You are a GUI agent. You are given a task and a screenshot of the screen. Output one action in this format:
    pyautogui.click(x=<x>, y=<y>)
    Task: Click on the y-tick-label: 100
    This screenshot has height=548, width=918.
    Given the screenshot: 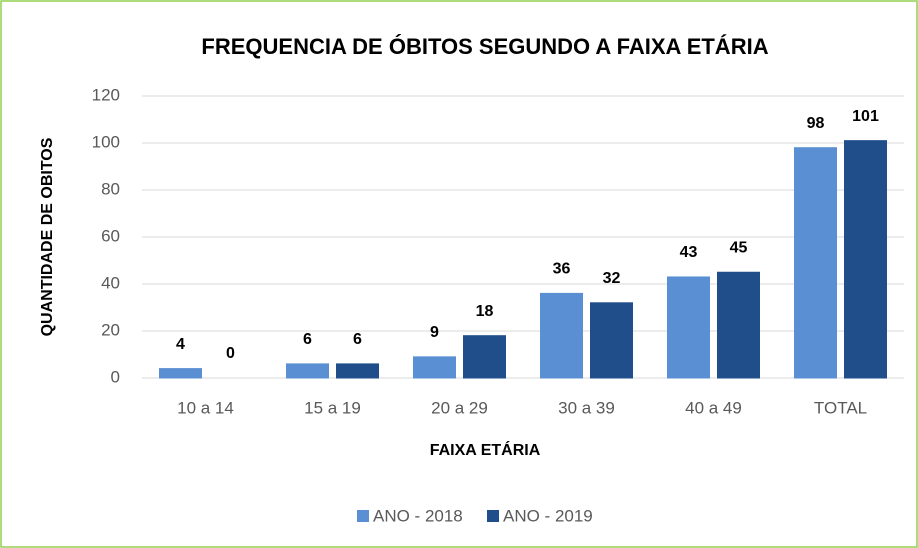 What is the action you would take?
    pyautogui.click(x=106, y=141)
    